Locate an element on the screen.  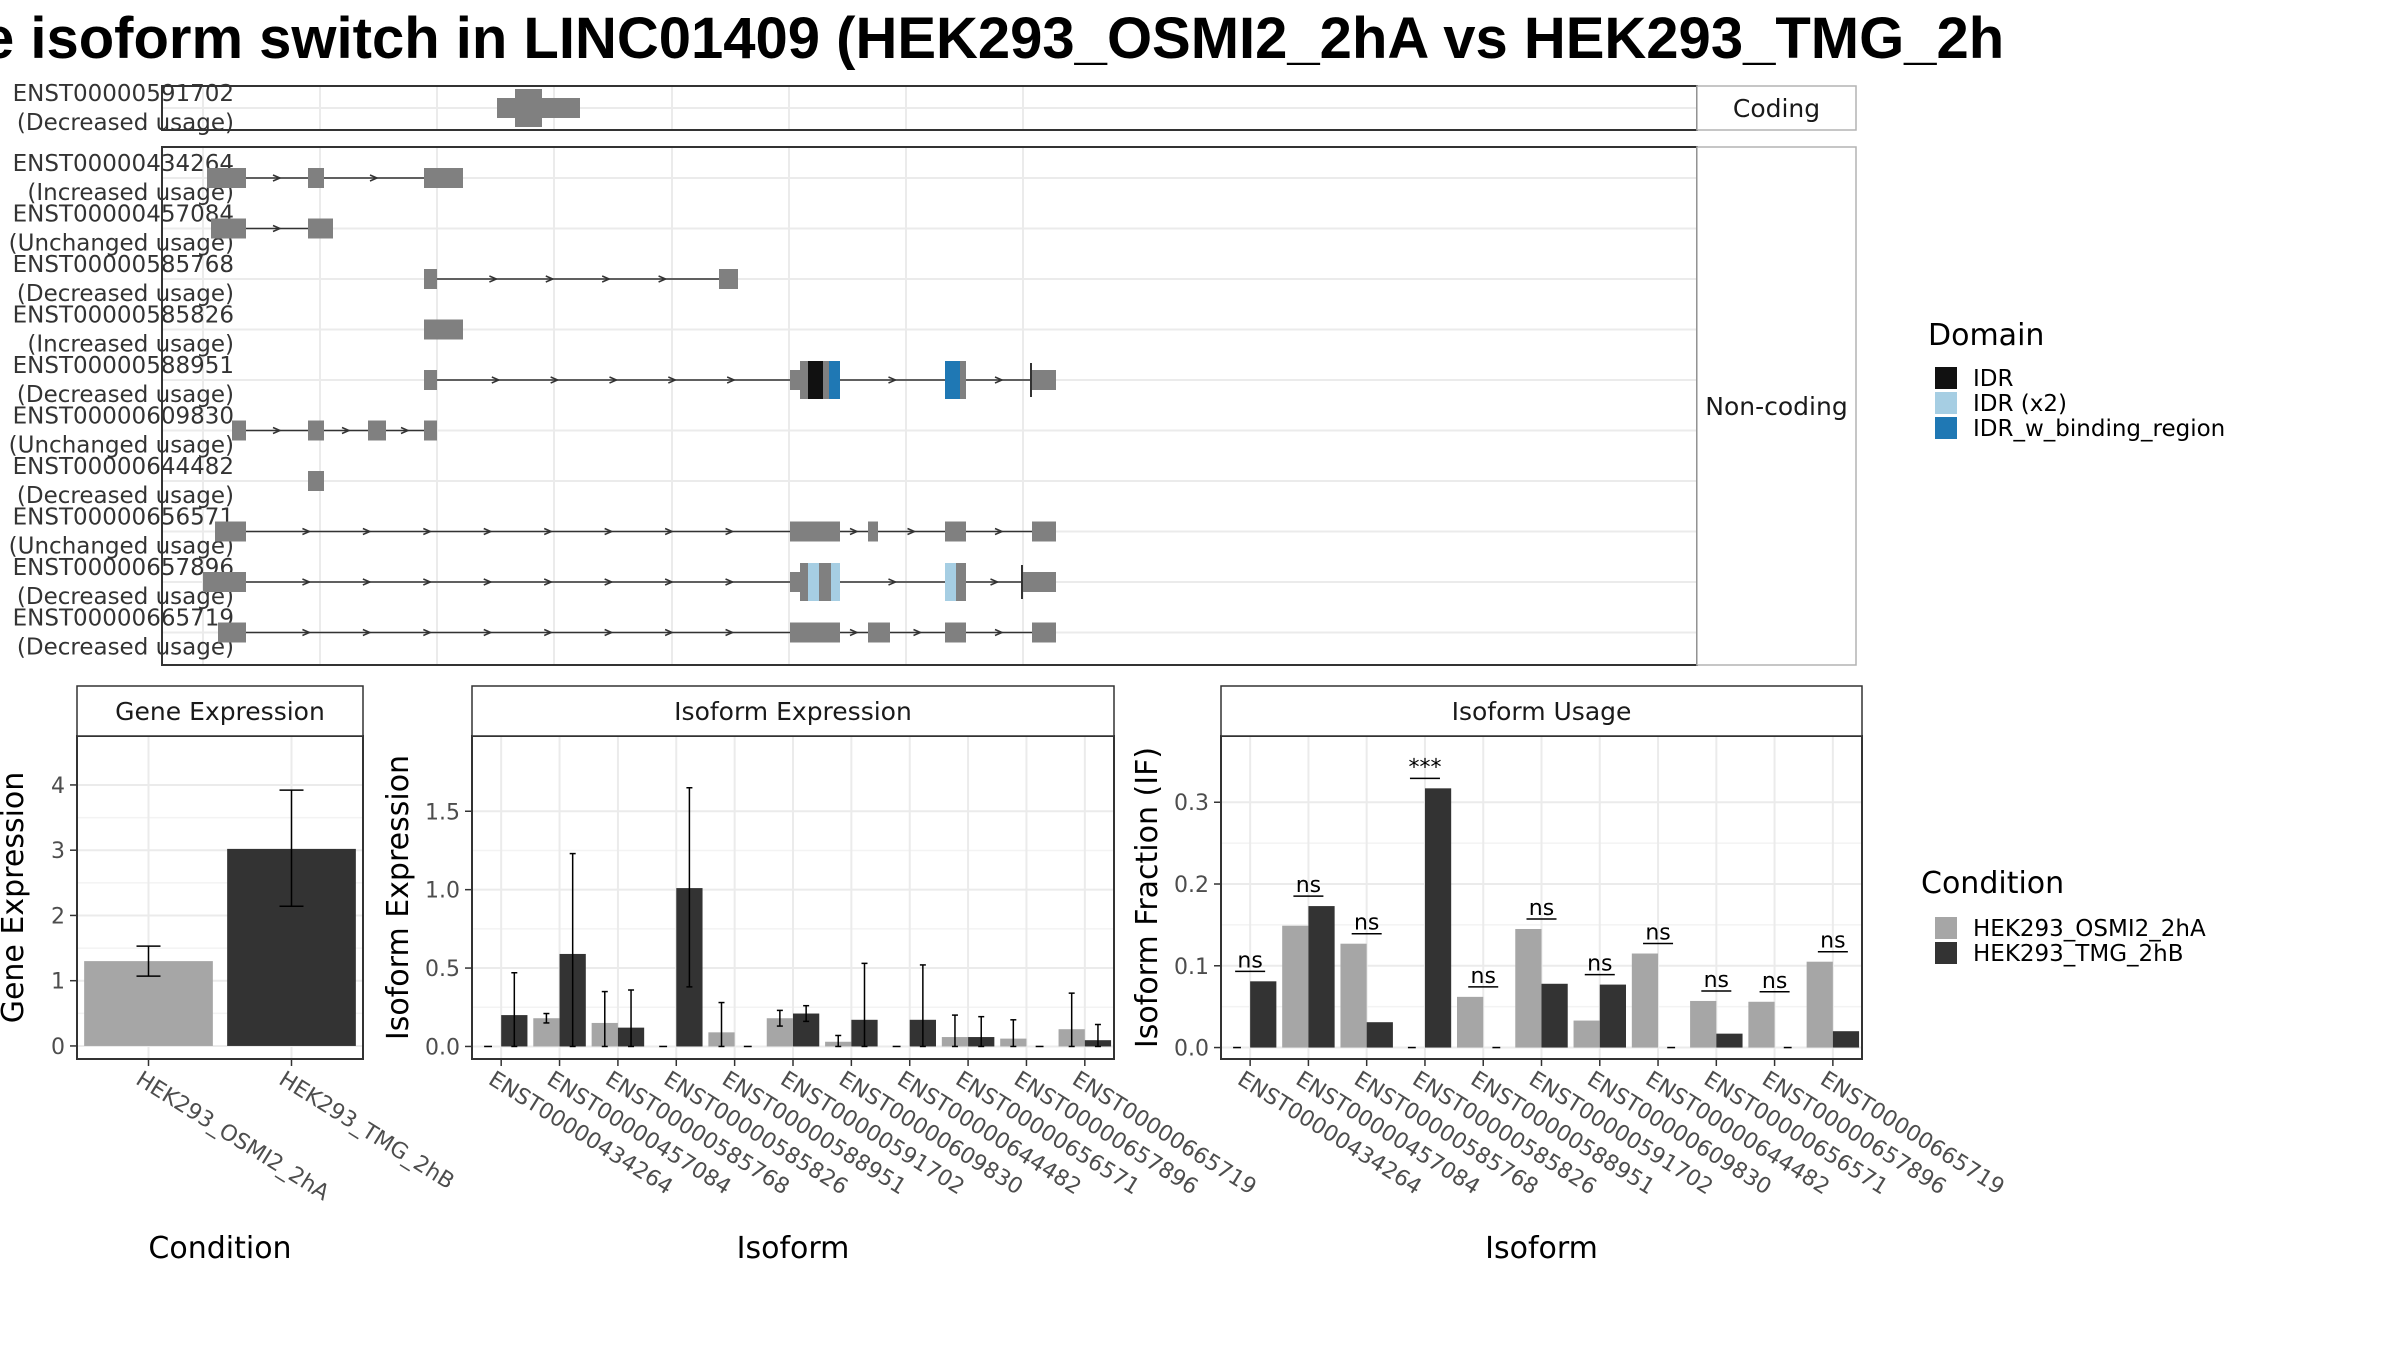
transcript-id-label: ENST00000644482 is located at coordinates (123, 467).